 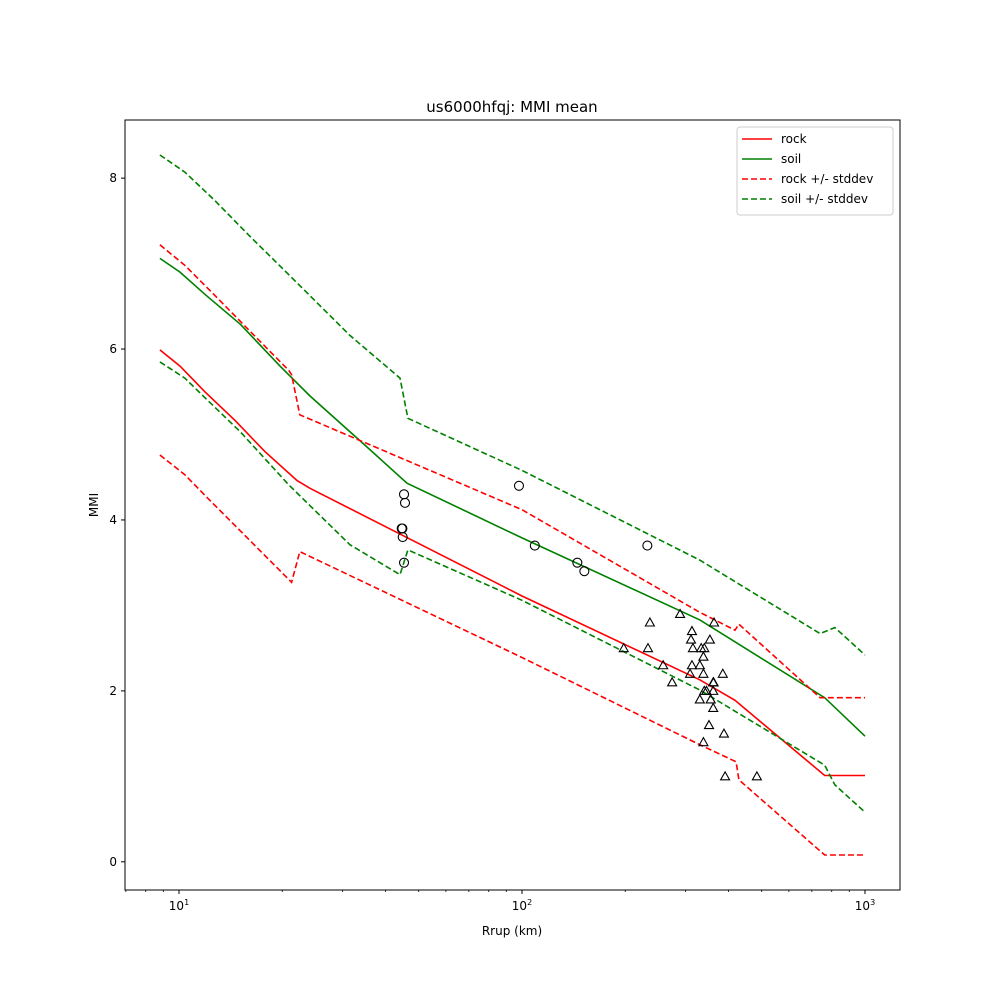 I want to click on y-tick-label: 0, so click(x=113, y=862).